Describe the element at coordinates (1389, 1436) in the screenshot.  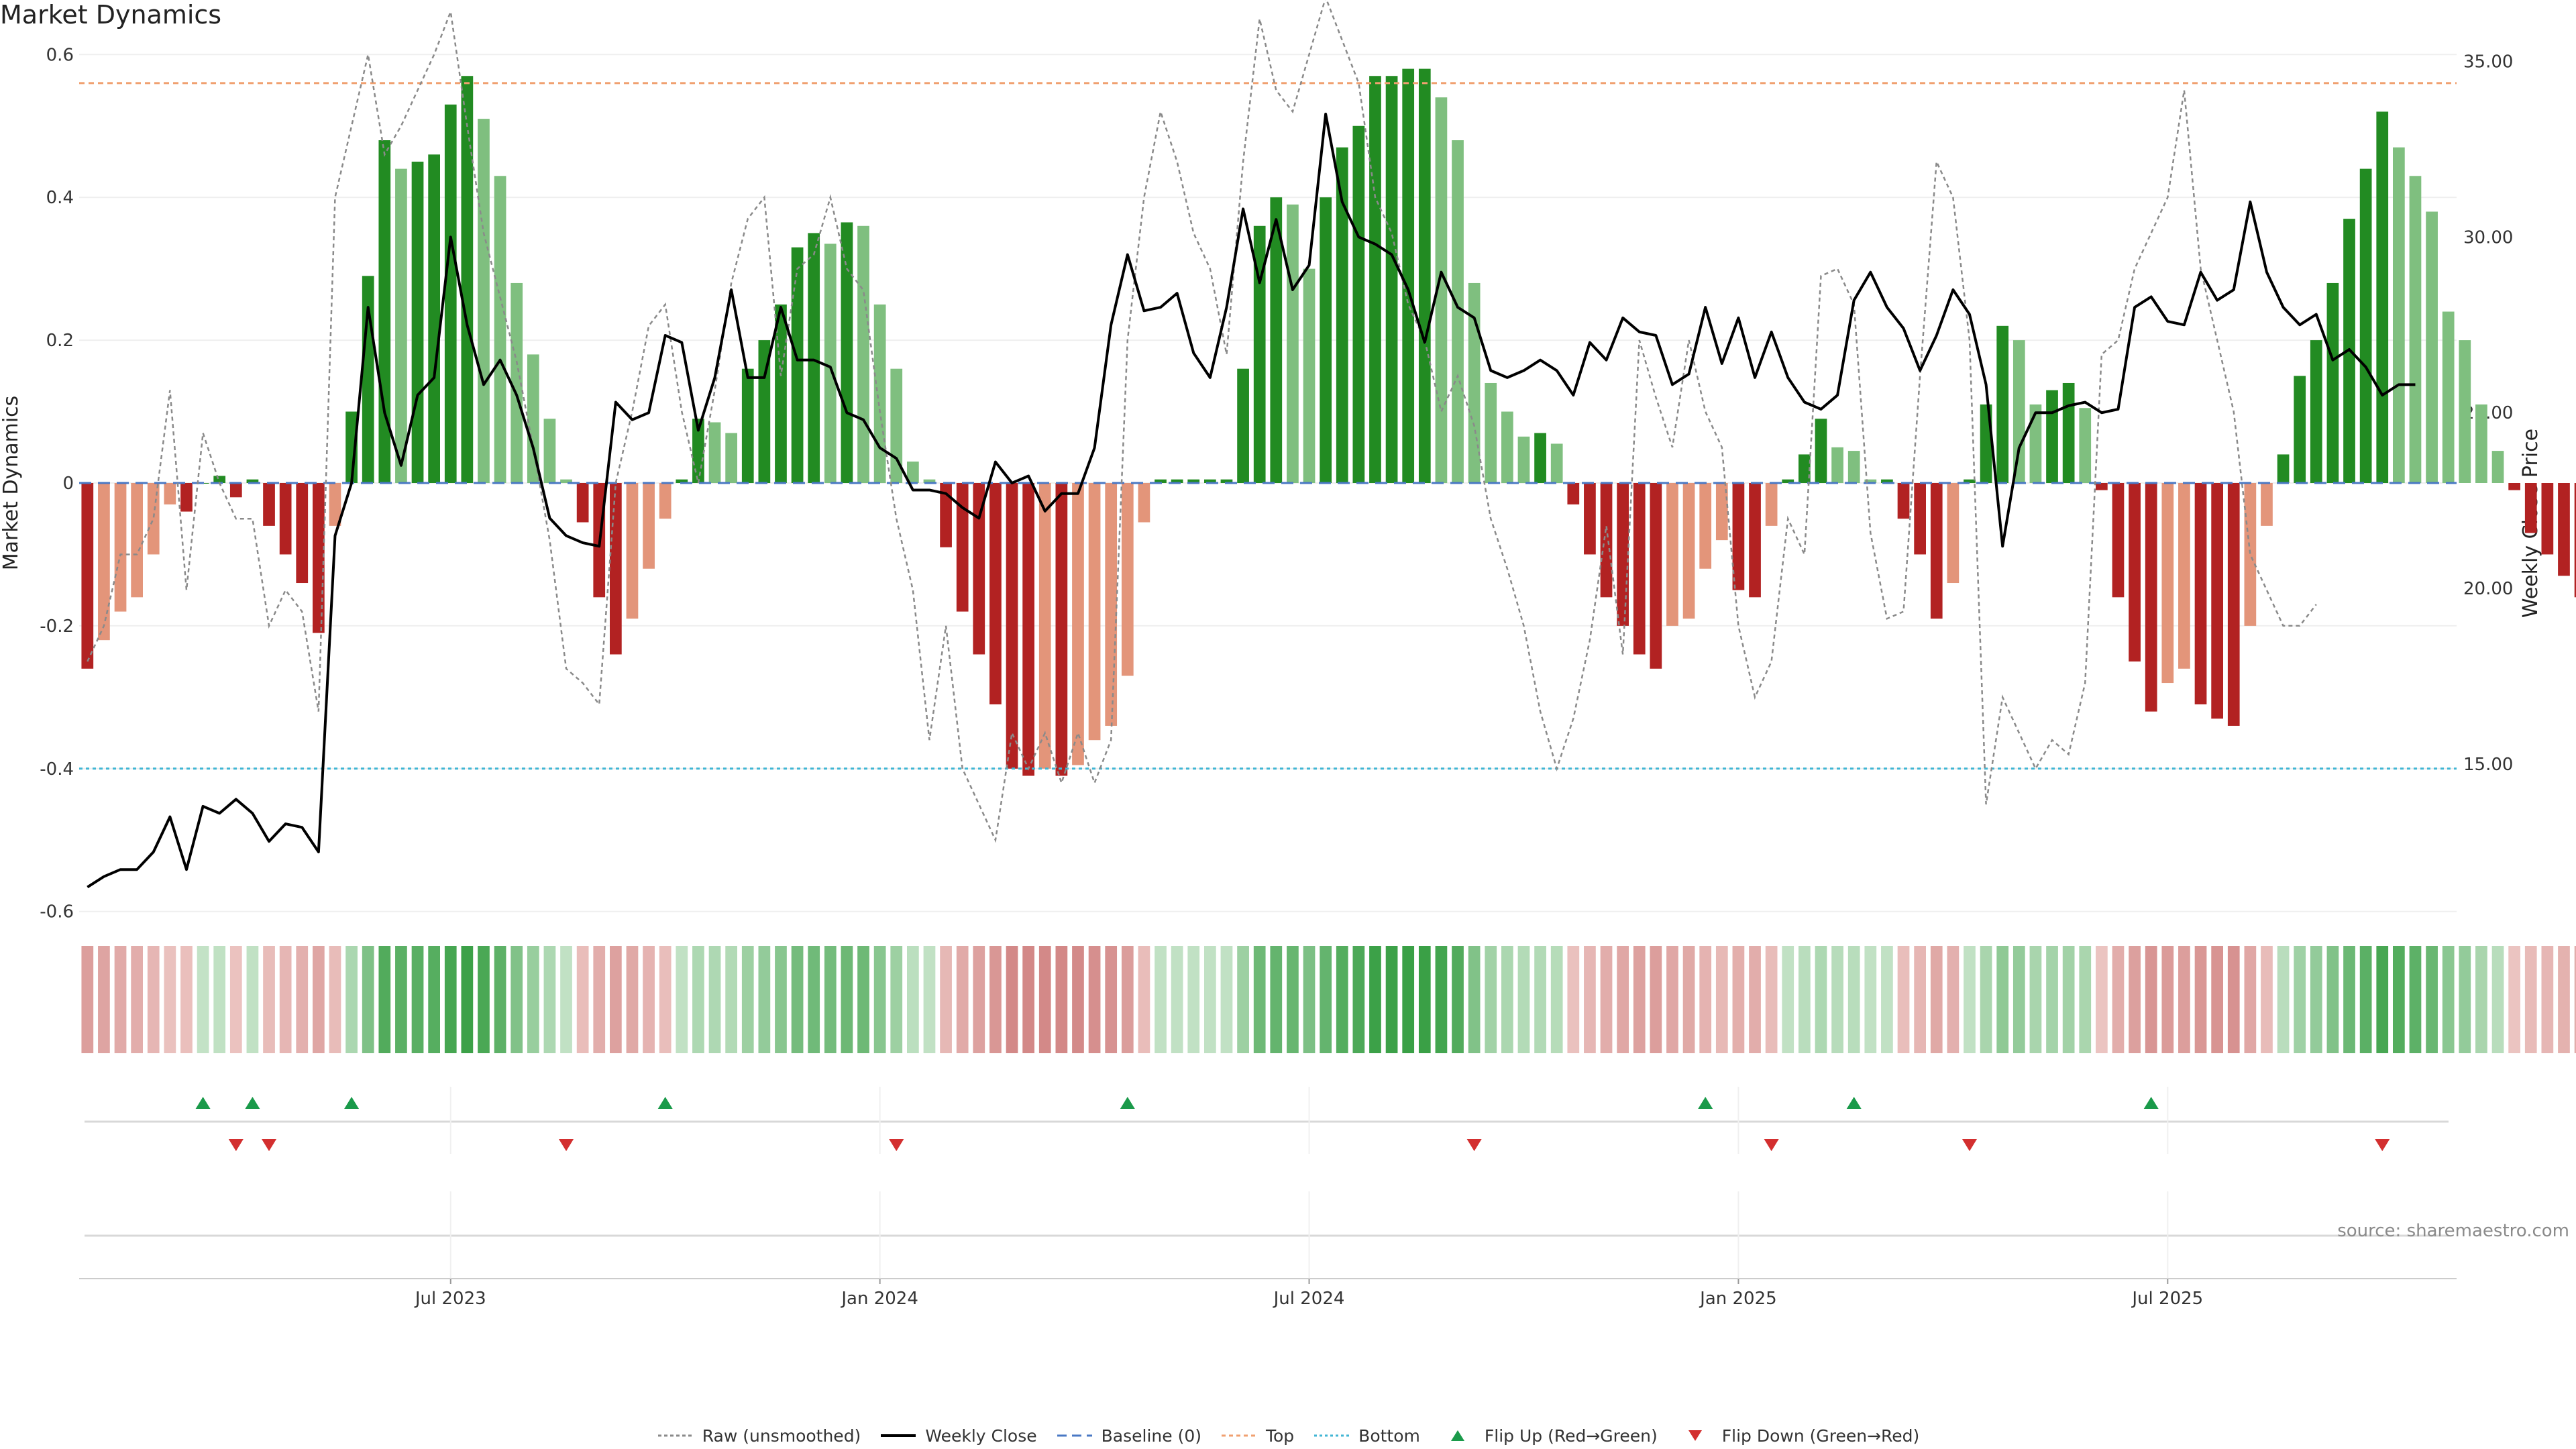
I see `legend-label: Bottom` at that location.